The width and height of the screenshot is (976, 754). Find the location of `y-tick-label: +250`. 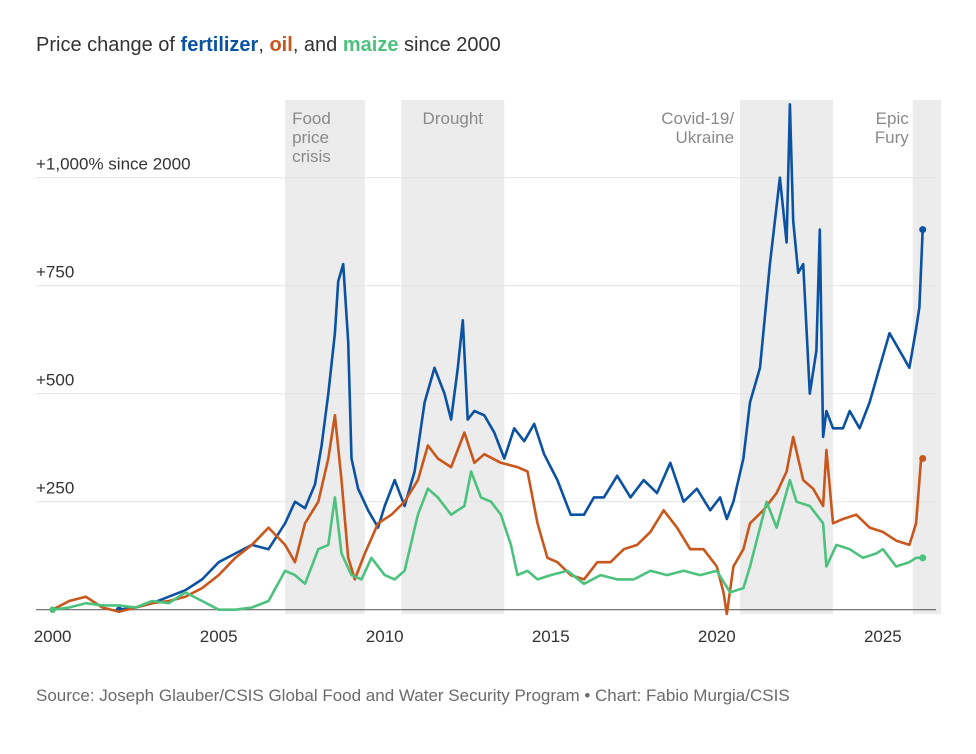

y-tick-label: +250 is located at coordinates (55, 488).